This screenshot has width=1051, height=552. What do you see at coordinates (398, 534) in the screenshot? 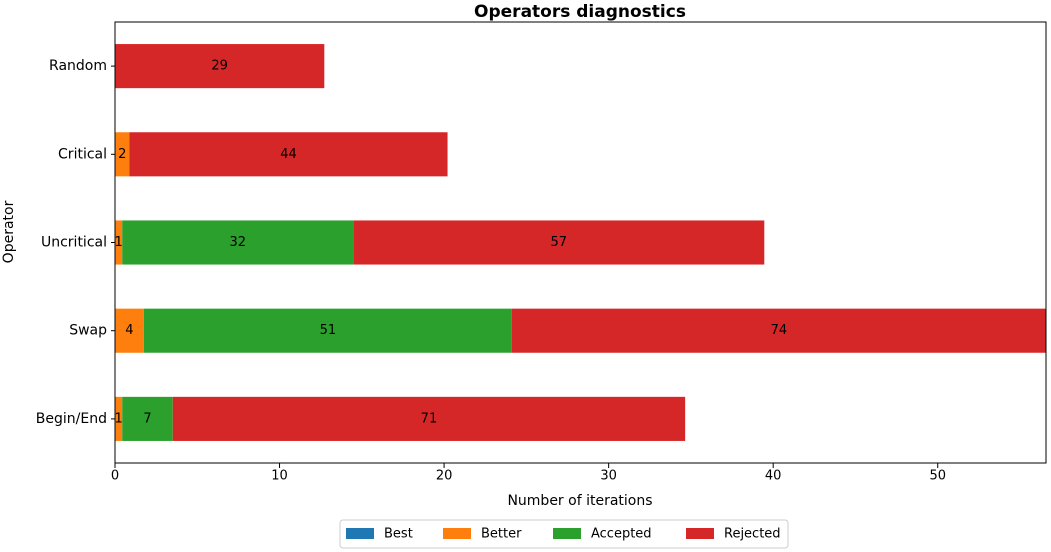
I see `legend-label: Best` at bounding box center [398, 534].